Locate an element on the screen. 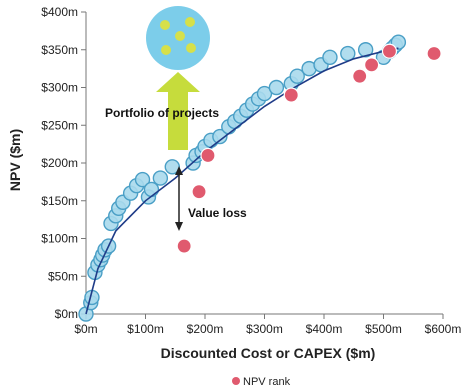  portfolio-icon is located at coordinates (178, 38).